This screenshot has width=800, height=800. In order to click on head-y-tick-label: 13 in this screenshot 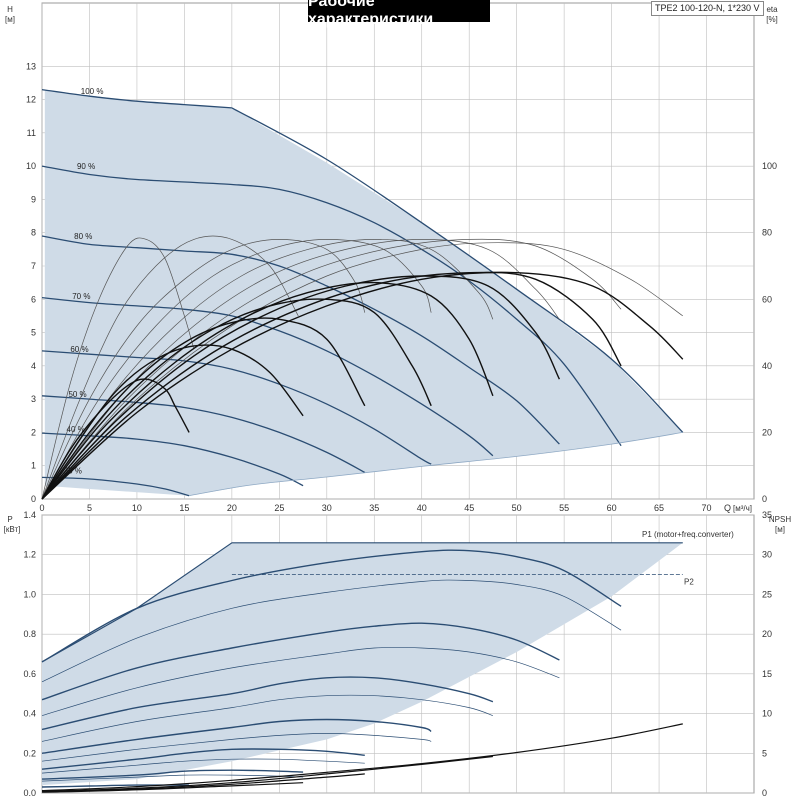, I will do `click(31, 66)`.